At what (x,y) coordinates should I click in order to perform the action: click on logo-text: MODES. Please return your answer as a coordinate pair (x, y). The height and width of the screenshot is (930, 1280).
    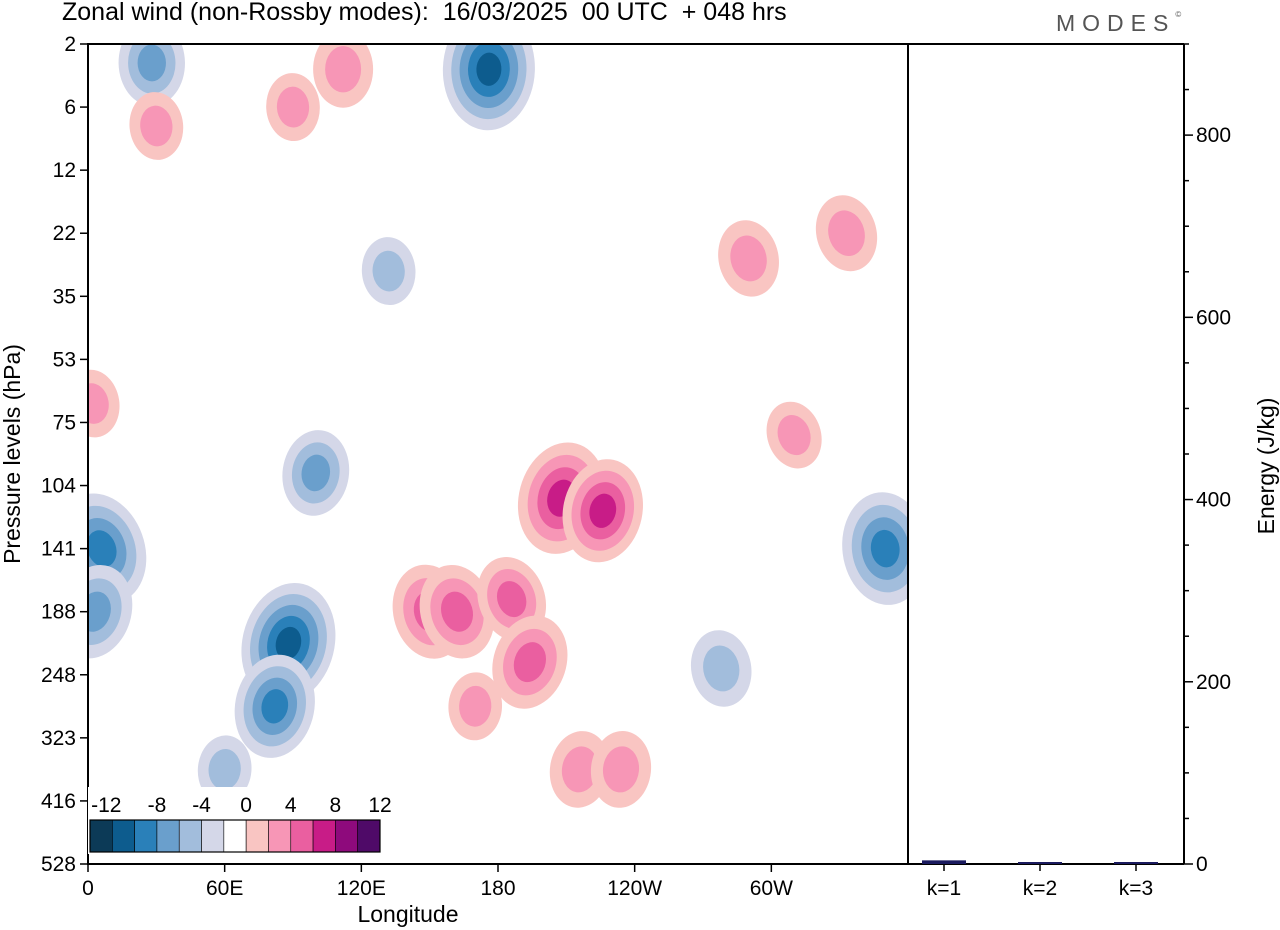
    Looking at the image, I should click on (1116, 23).